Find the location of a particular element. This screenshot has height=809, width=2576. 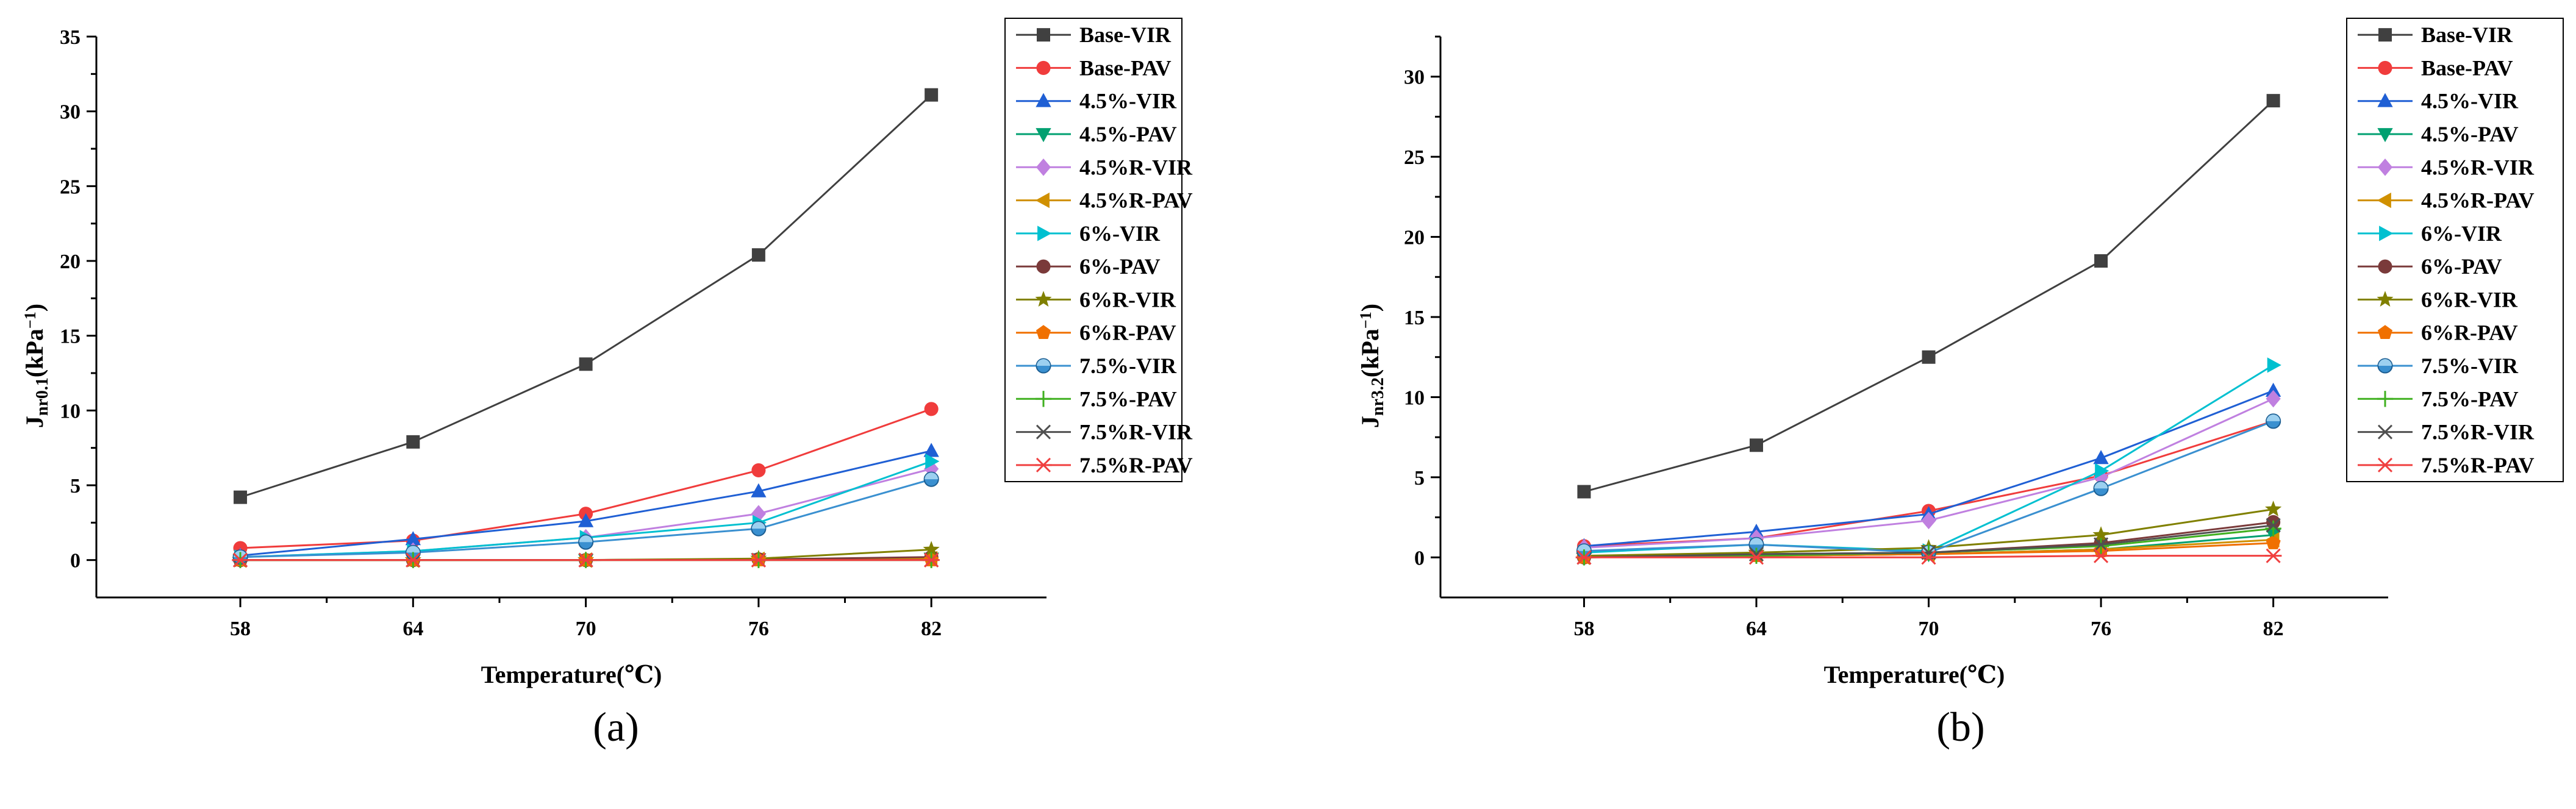

legend-entry: 6%R-PAV is located at coordinates (2438, 333).